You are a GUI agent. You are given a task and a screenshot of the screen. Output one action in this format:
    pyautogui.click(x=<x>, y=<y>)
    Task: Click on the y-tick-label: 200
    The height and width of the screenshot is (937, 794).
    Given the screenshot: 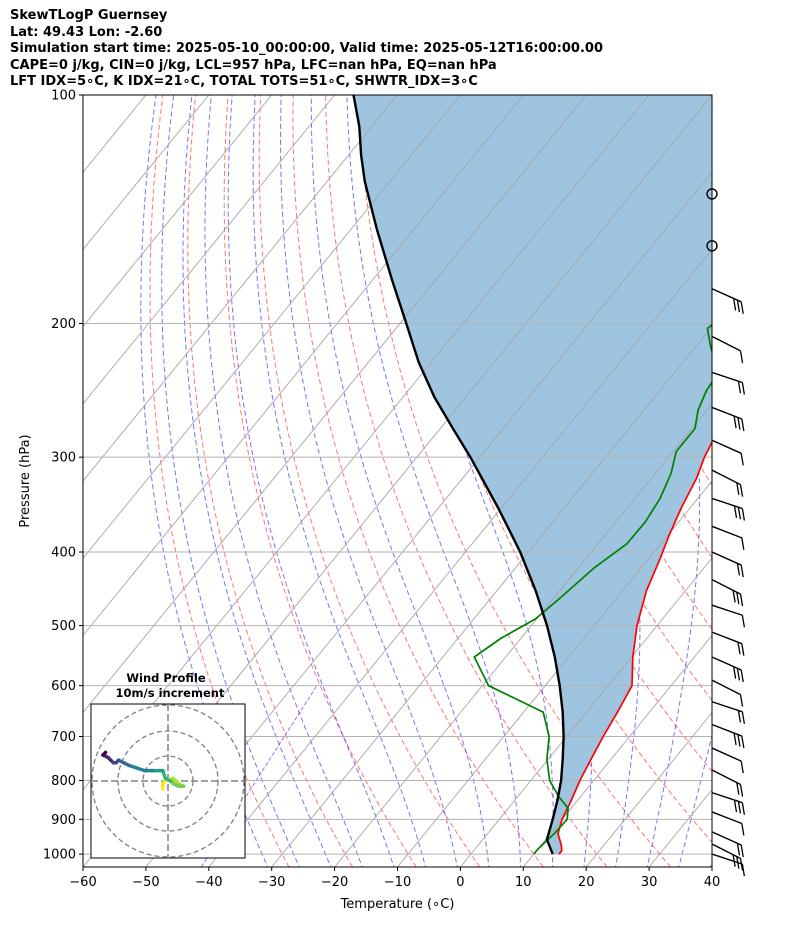 What is the action you would take?
    pyautogui.click(x=63, y=324)
    